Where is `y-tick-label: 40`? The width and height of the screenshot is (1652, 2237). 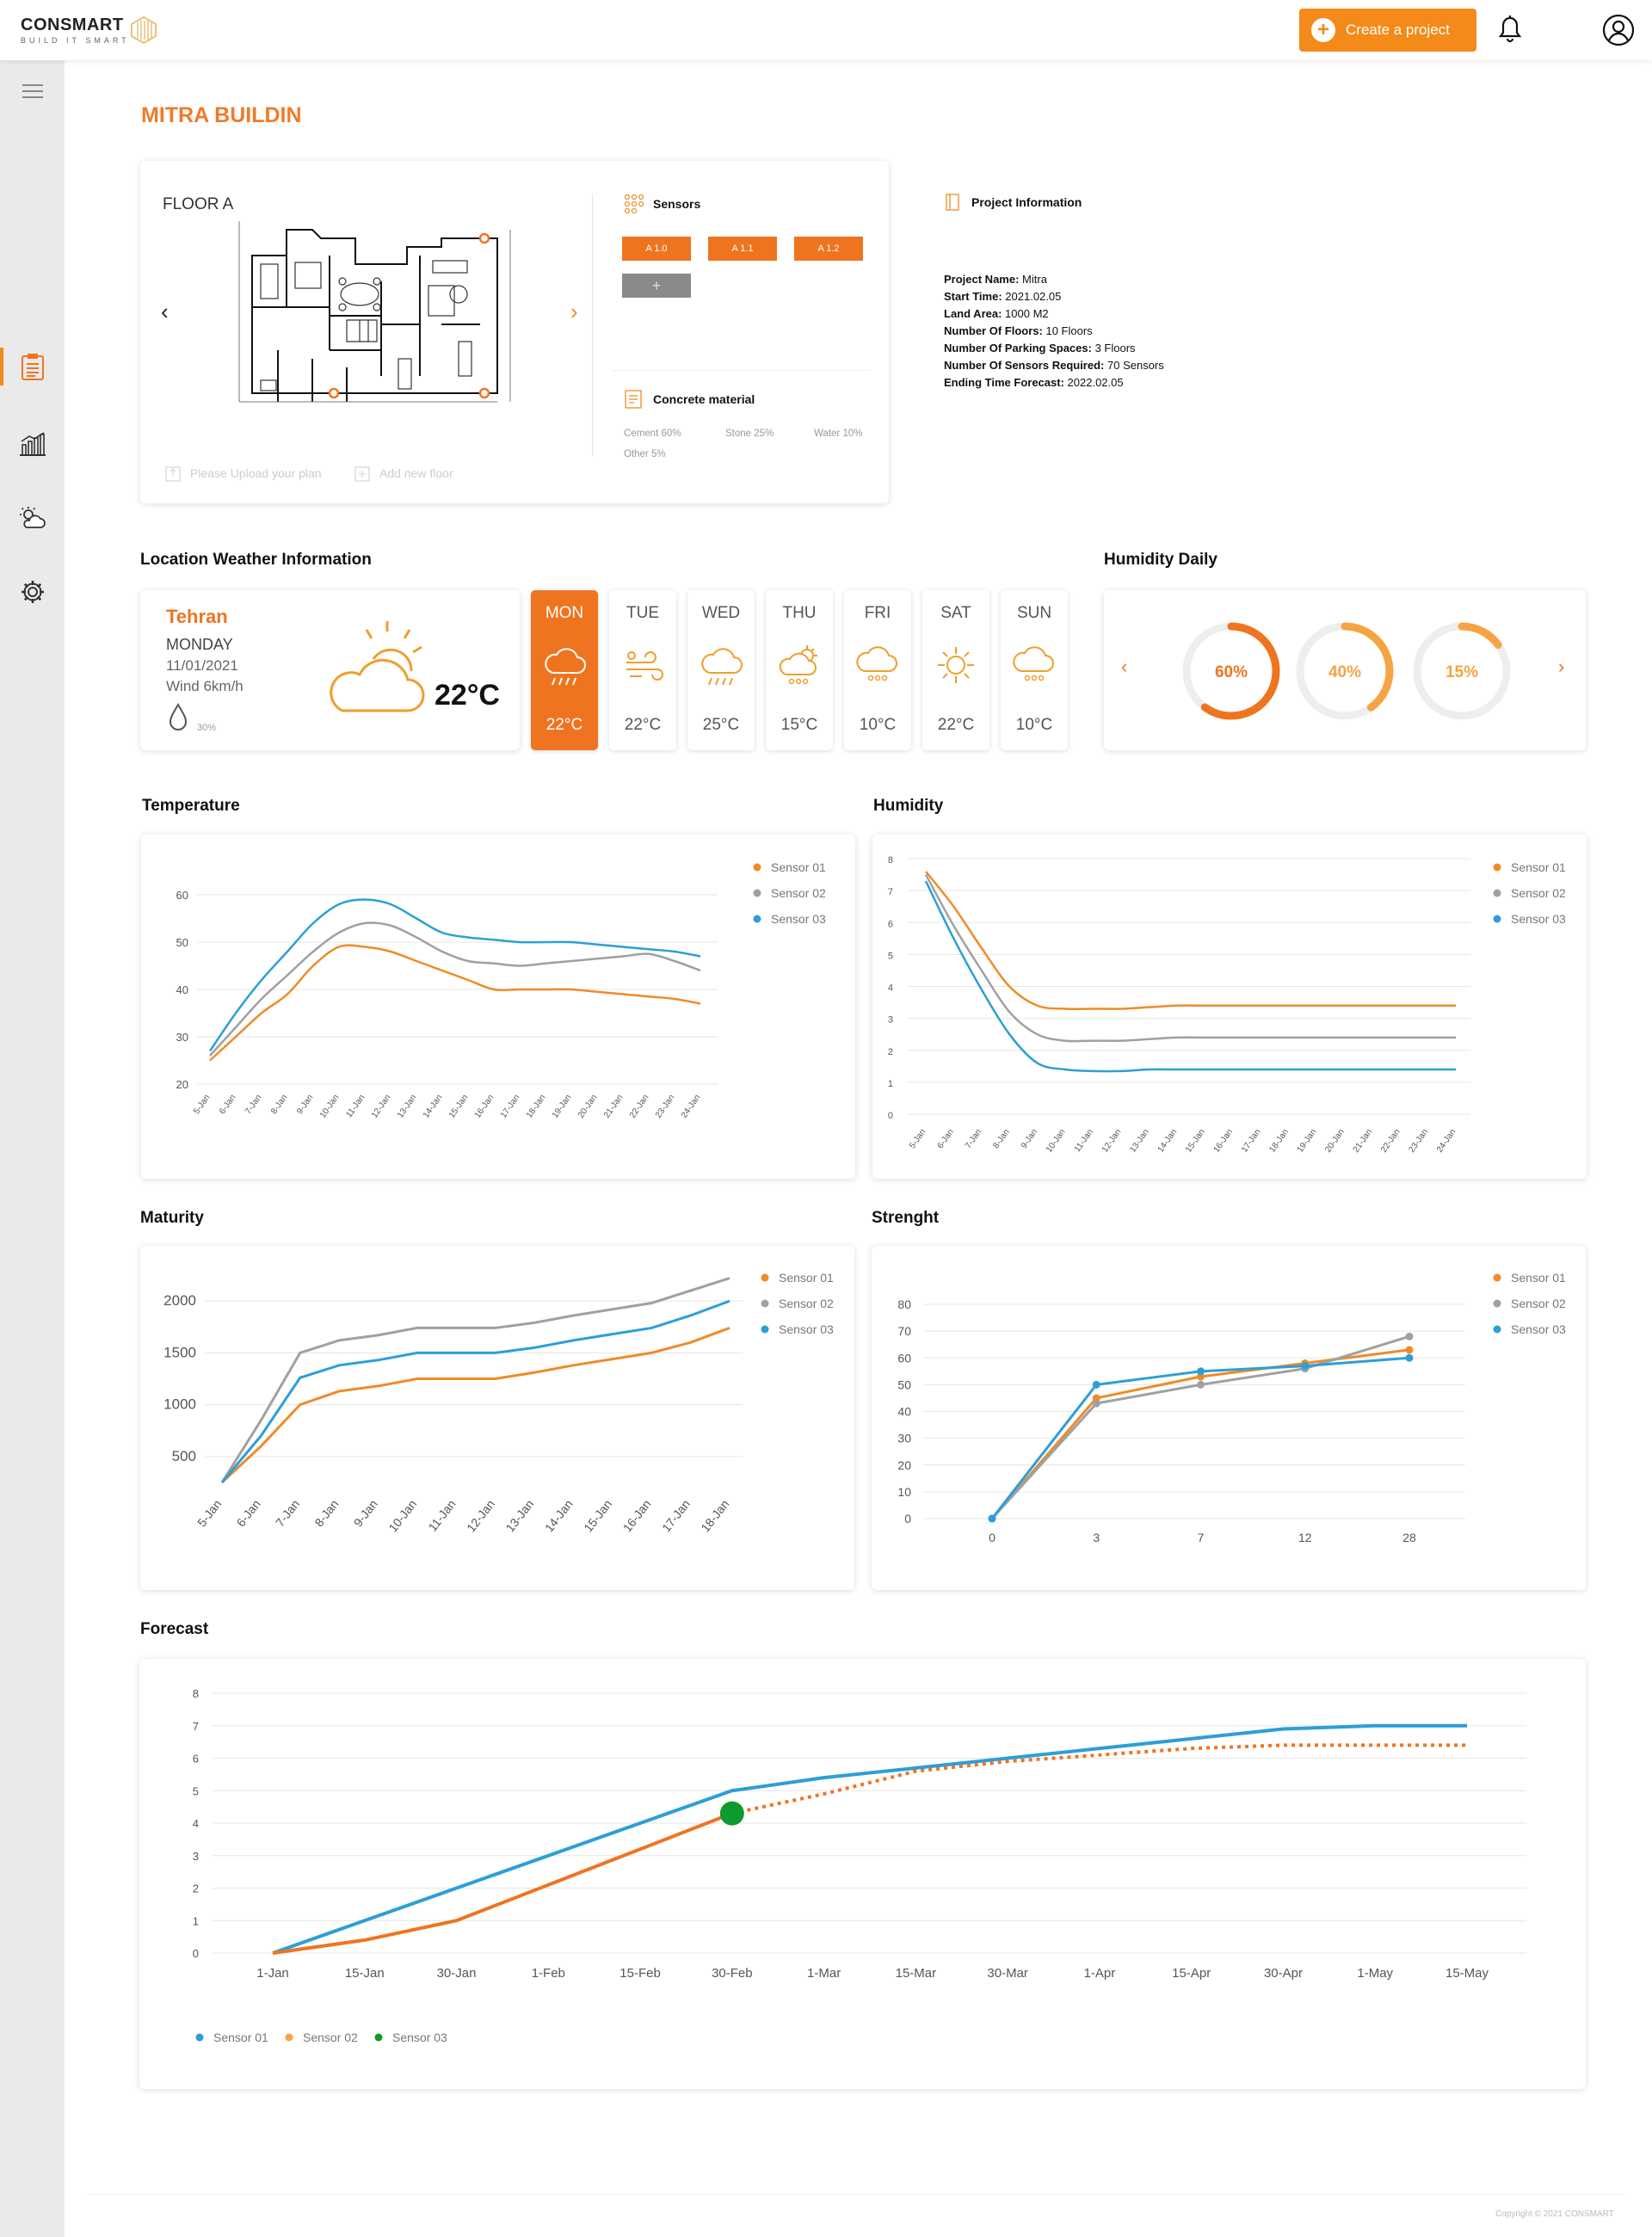
y-tick-label: 40 is located at coordinates (904, 1412).